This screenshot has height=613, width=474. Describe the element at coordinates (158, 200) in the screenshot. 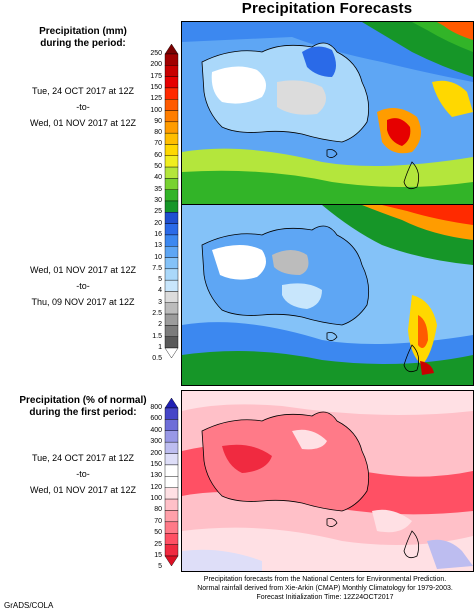

I see `colorbar-tick-label: 30` at that location.